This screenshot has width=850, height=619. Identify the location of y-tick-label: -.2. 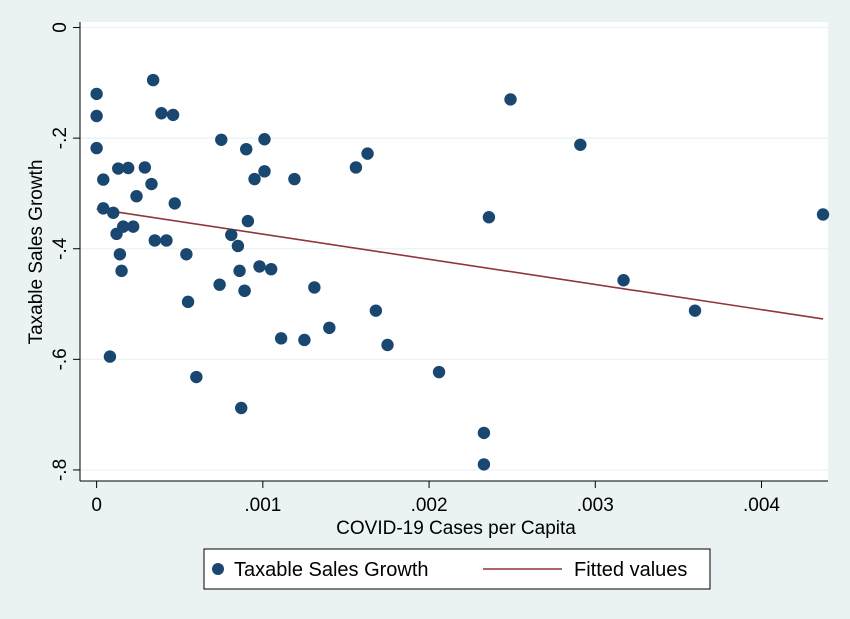
(60, 138).